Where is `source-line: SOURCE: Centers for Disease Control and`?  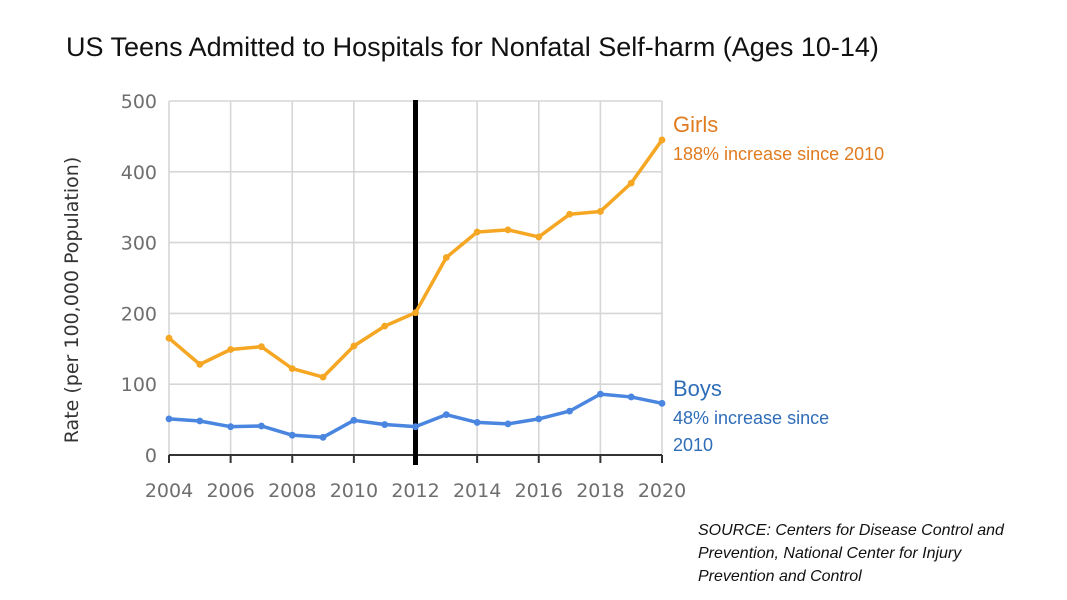
source-line: SOURCE: Centers for Disease Control and is located at coordinates (851, 530).